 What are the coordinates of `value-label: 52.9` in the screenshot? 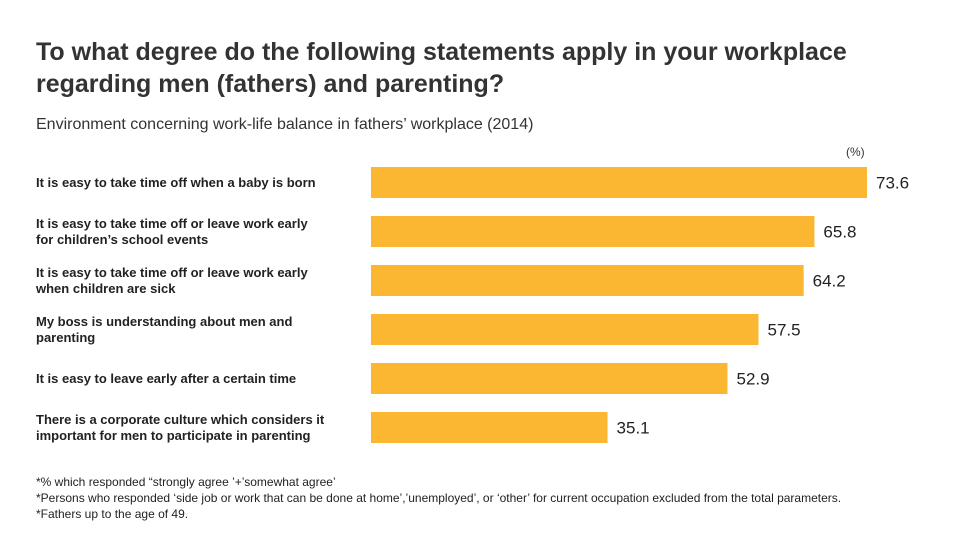 It's located at (753, 379).